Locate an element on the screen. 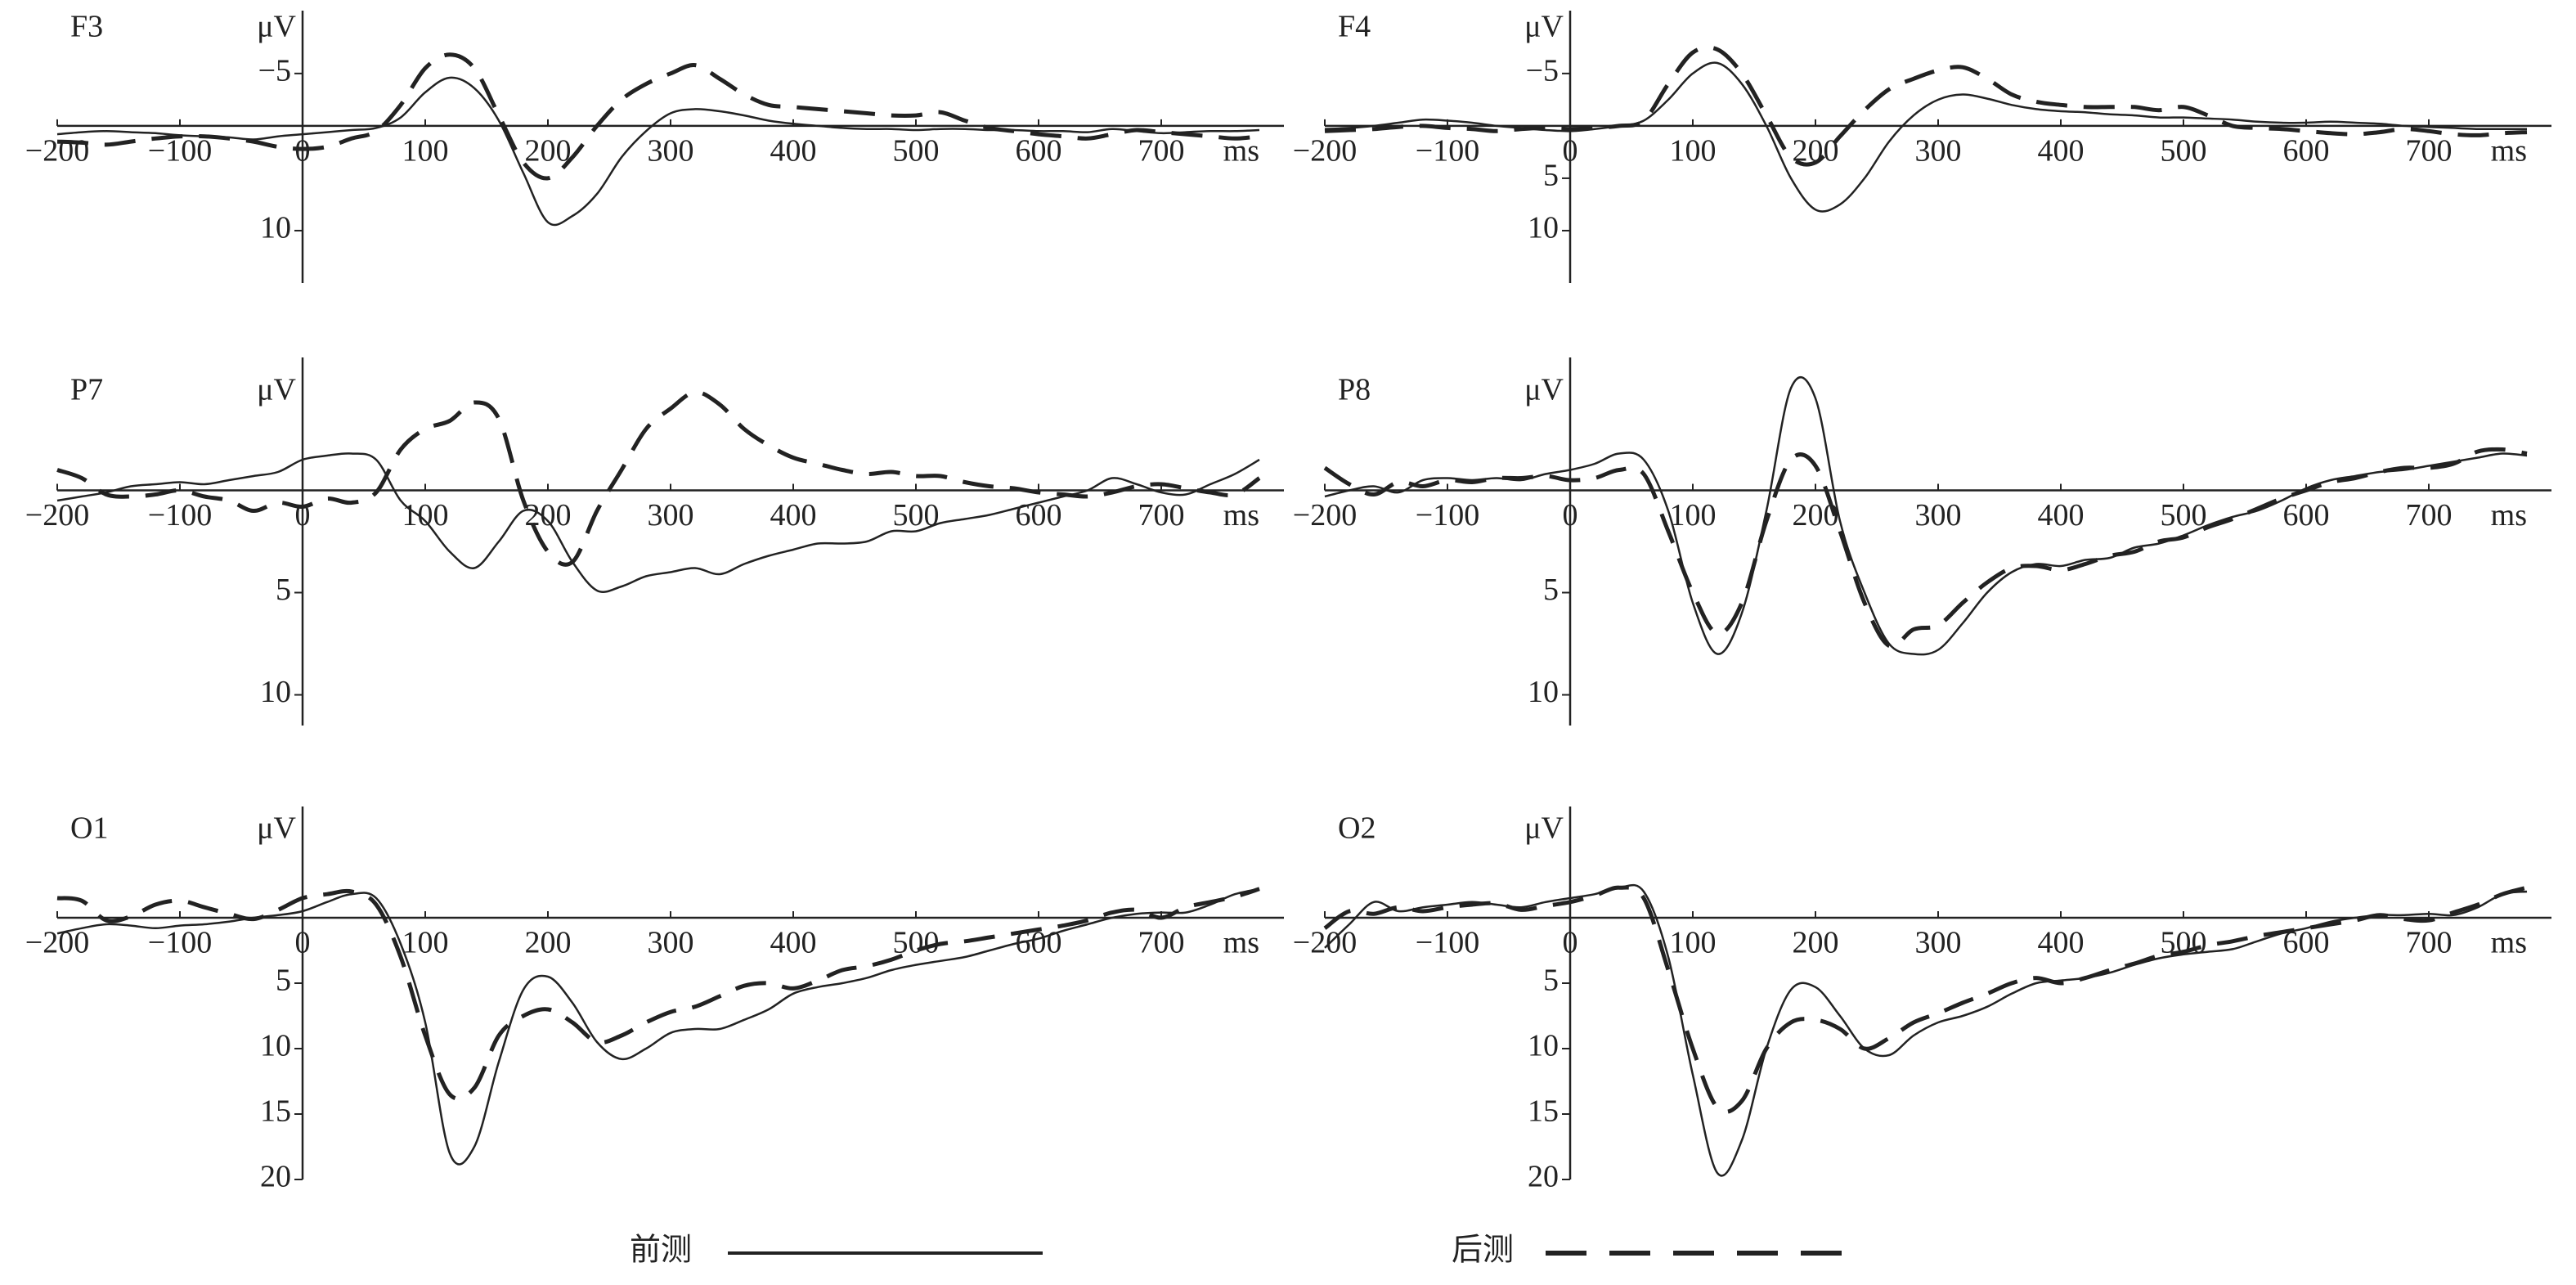 This screenshot has height=1285, width=2576. panel-title: O2 is located at coordinates (1357, 828).